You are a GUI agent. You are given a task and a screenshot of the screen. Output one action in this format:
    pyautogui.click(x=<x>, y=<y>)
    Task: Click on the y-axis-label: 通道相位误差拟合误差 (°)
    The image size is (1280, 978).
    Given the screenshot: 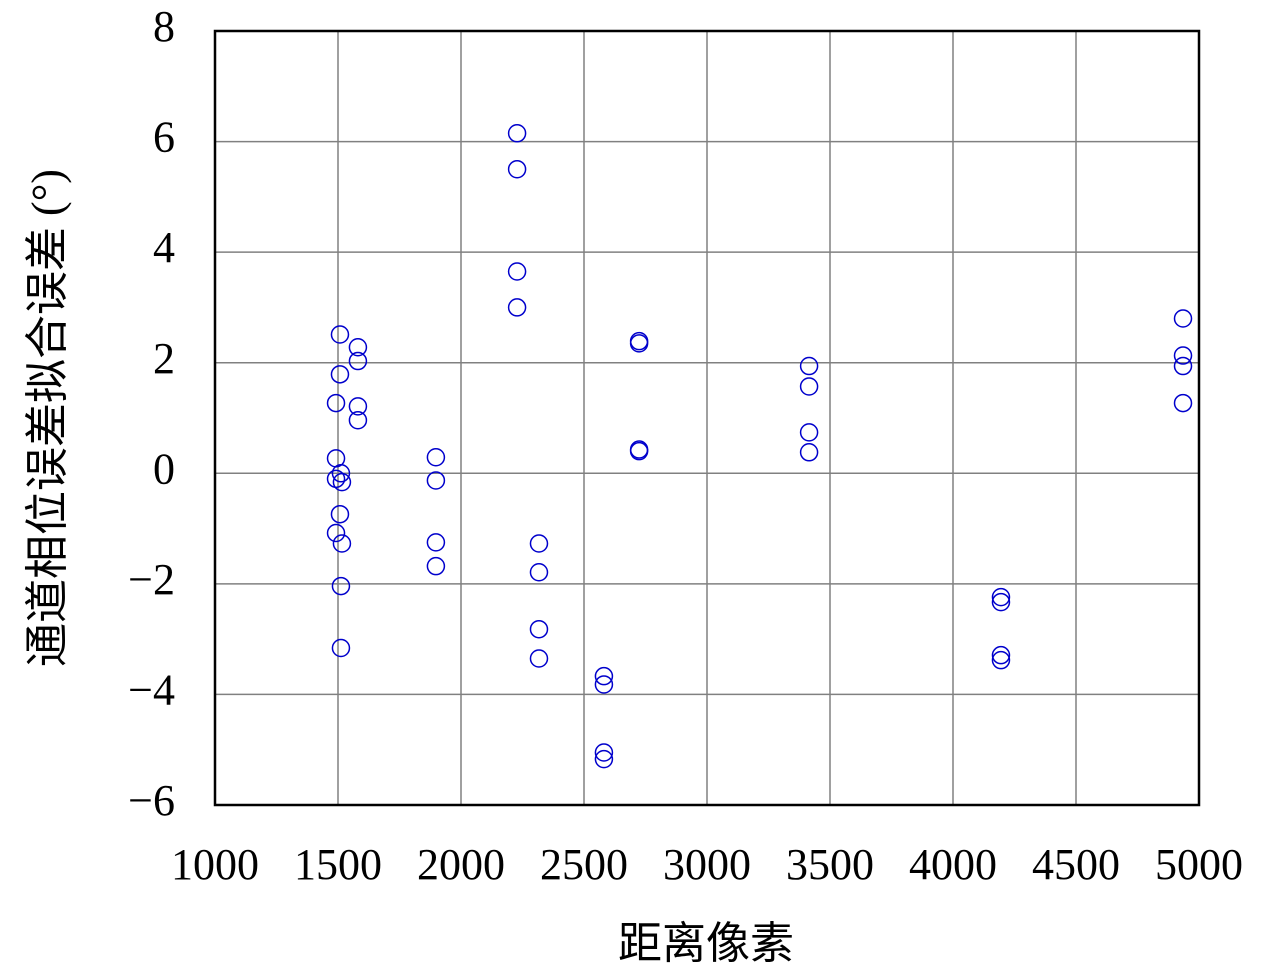 What is the action you would take?
    pyautogui.click(x=47, y=418)
    